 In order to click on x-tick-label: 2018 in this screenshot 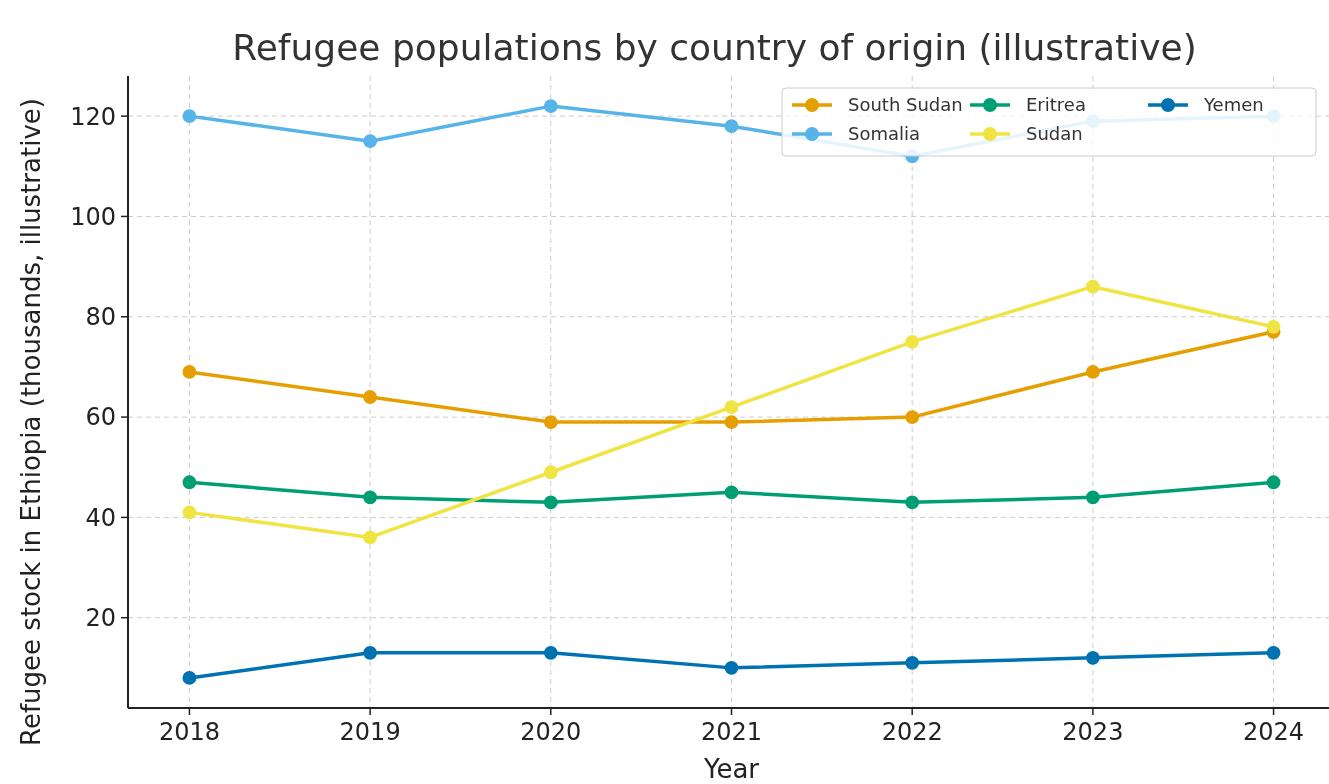, I will do `click(189, 732)`.